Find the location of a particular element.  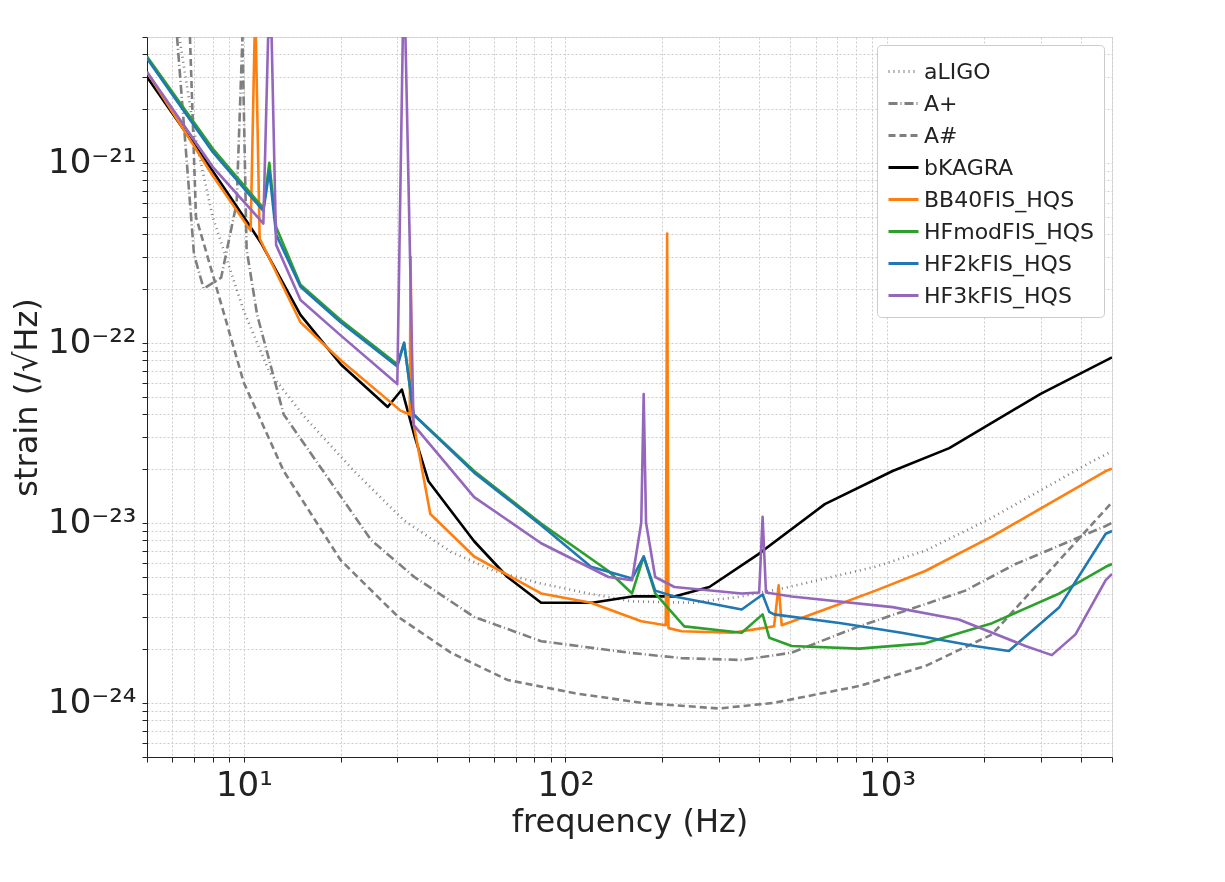

x-axis-title: frequency (Hz) is located at coordinates (630, 820).